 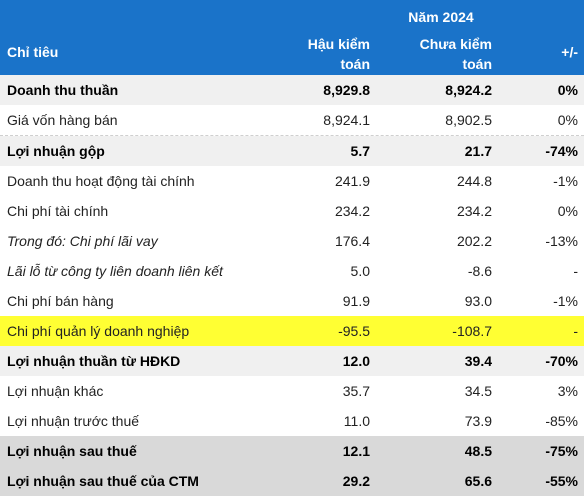 What do you see at coordinates (72, 451) in the screenshot?
I see `row-label: Lợi nhuận sau thuế` at bounding box center [72, 451].